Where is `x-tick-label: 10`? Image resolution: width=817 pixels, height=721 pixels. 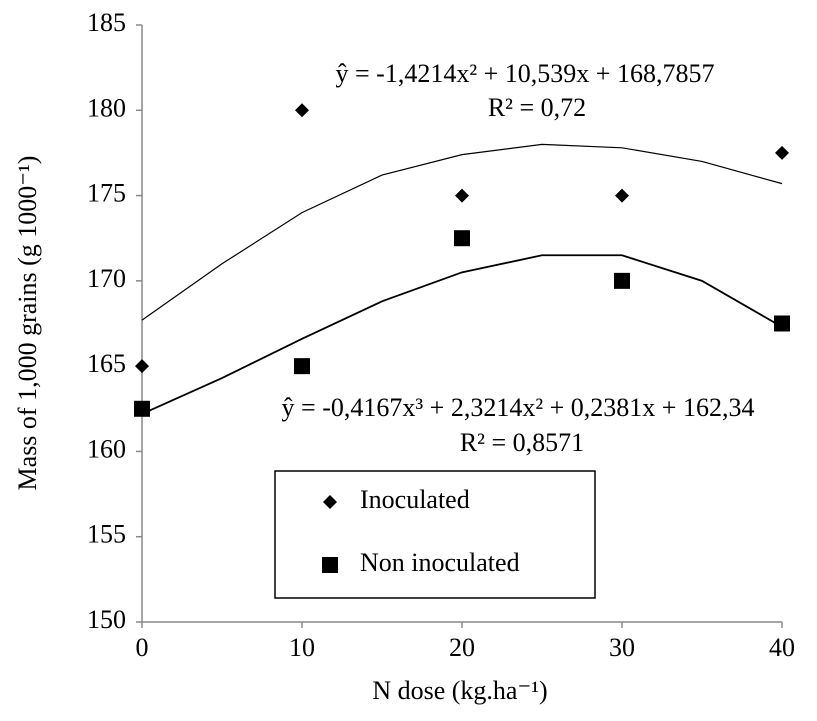 x-tick-label: 10 is located at coordinates (302, 647).